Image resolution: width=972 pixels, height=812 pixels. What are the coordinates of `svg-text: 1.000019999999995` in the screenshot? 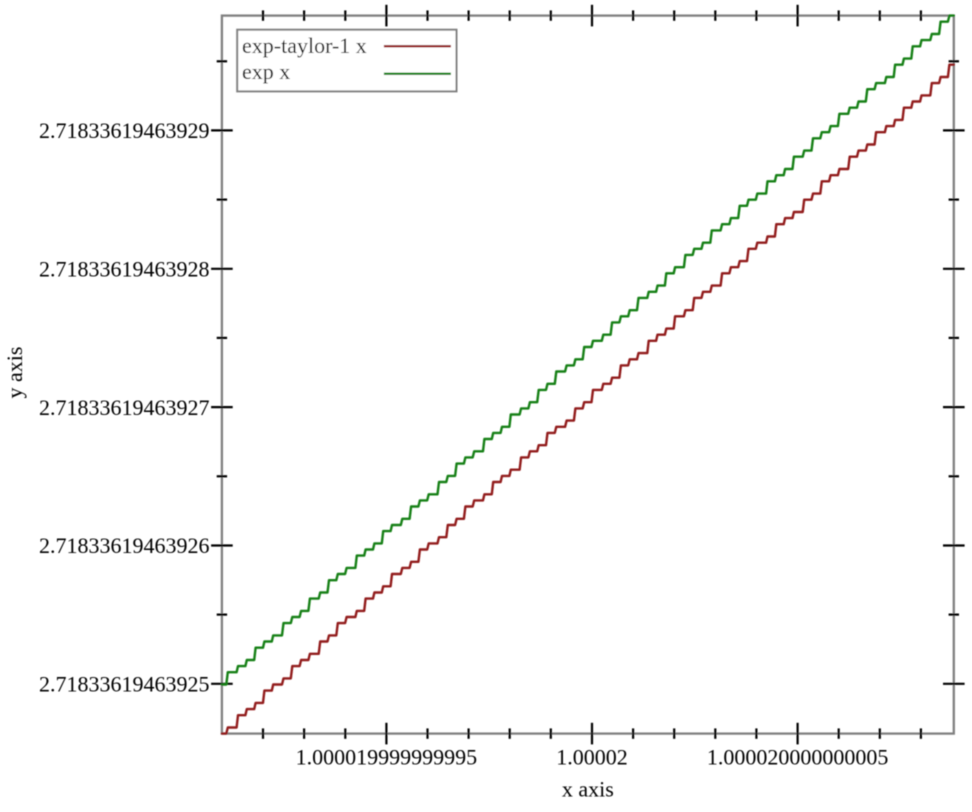 It's located at (387, 757).